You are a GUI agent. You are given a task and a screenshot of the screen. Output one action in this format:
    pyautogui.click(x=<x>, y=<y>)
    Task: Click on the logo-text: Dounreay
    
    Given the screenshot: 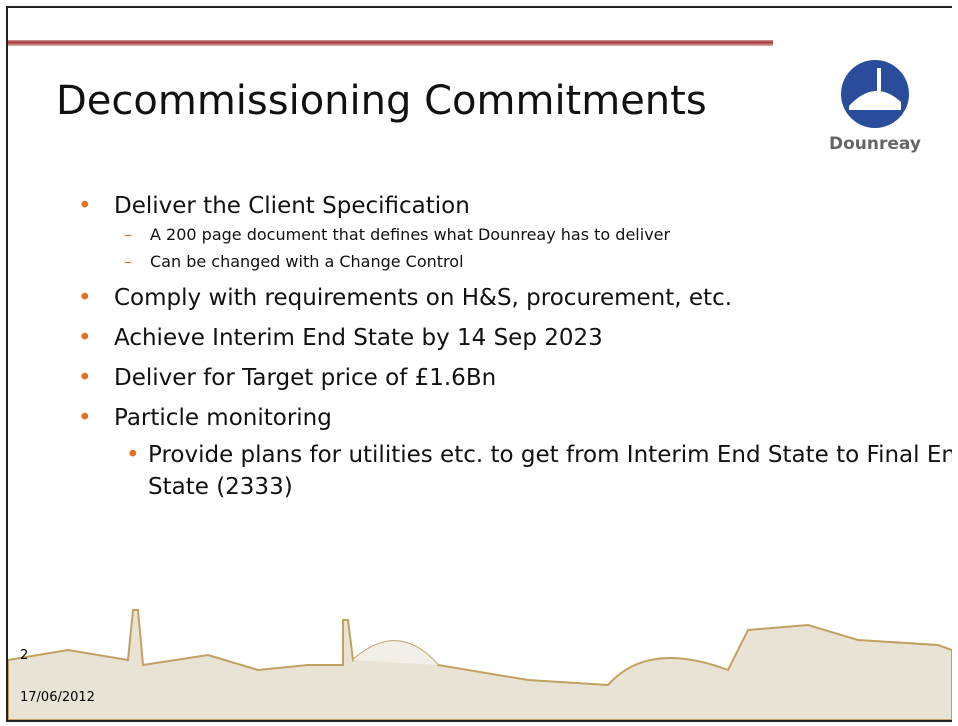 What is the action you would take?
    pyautogui.click(x=875, y=144)
    